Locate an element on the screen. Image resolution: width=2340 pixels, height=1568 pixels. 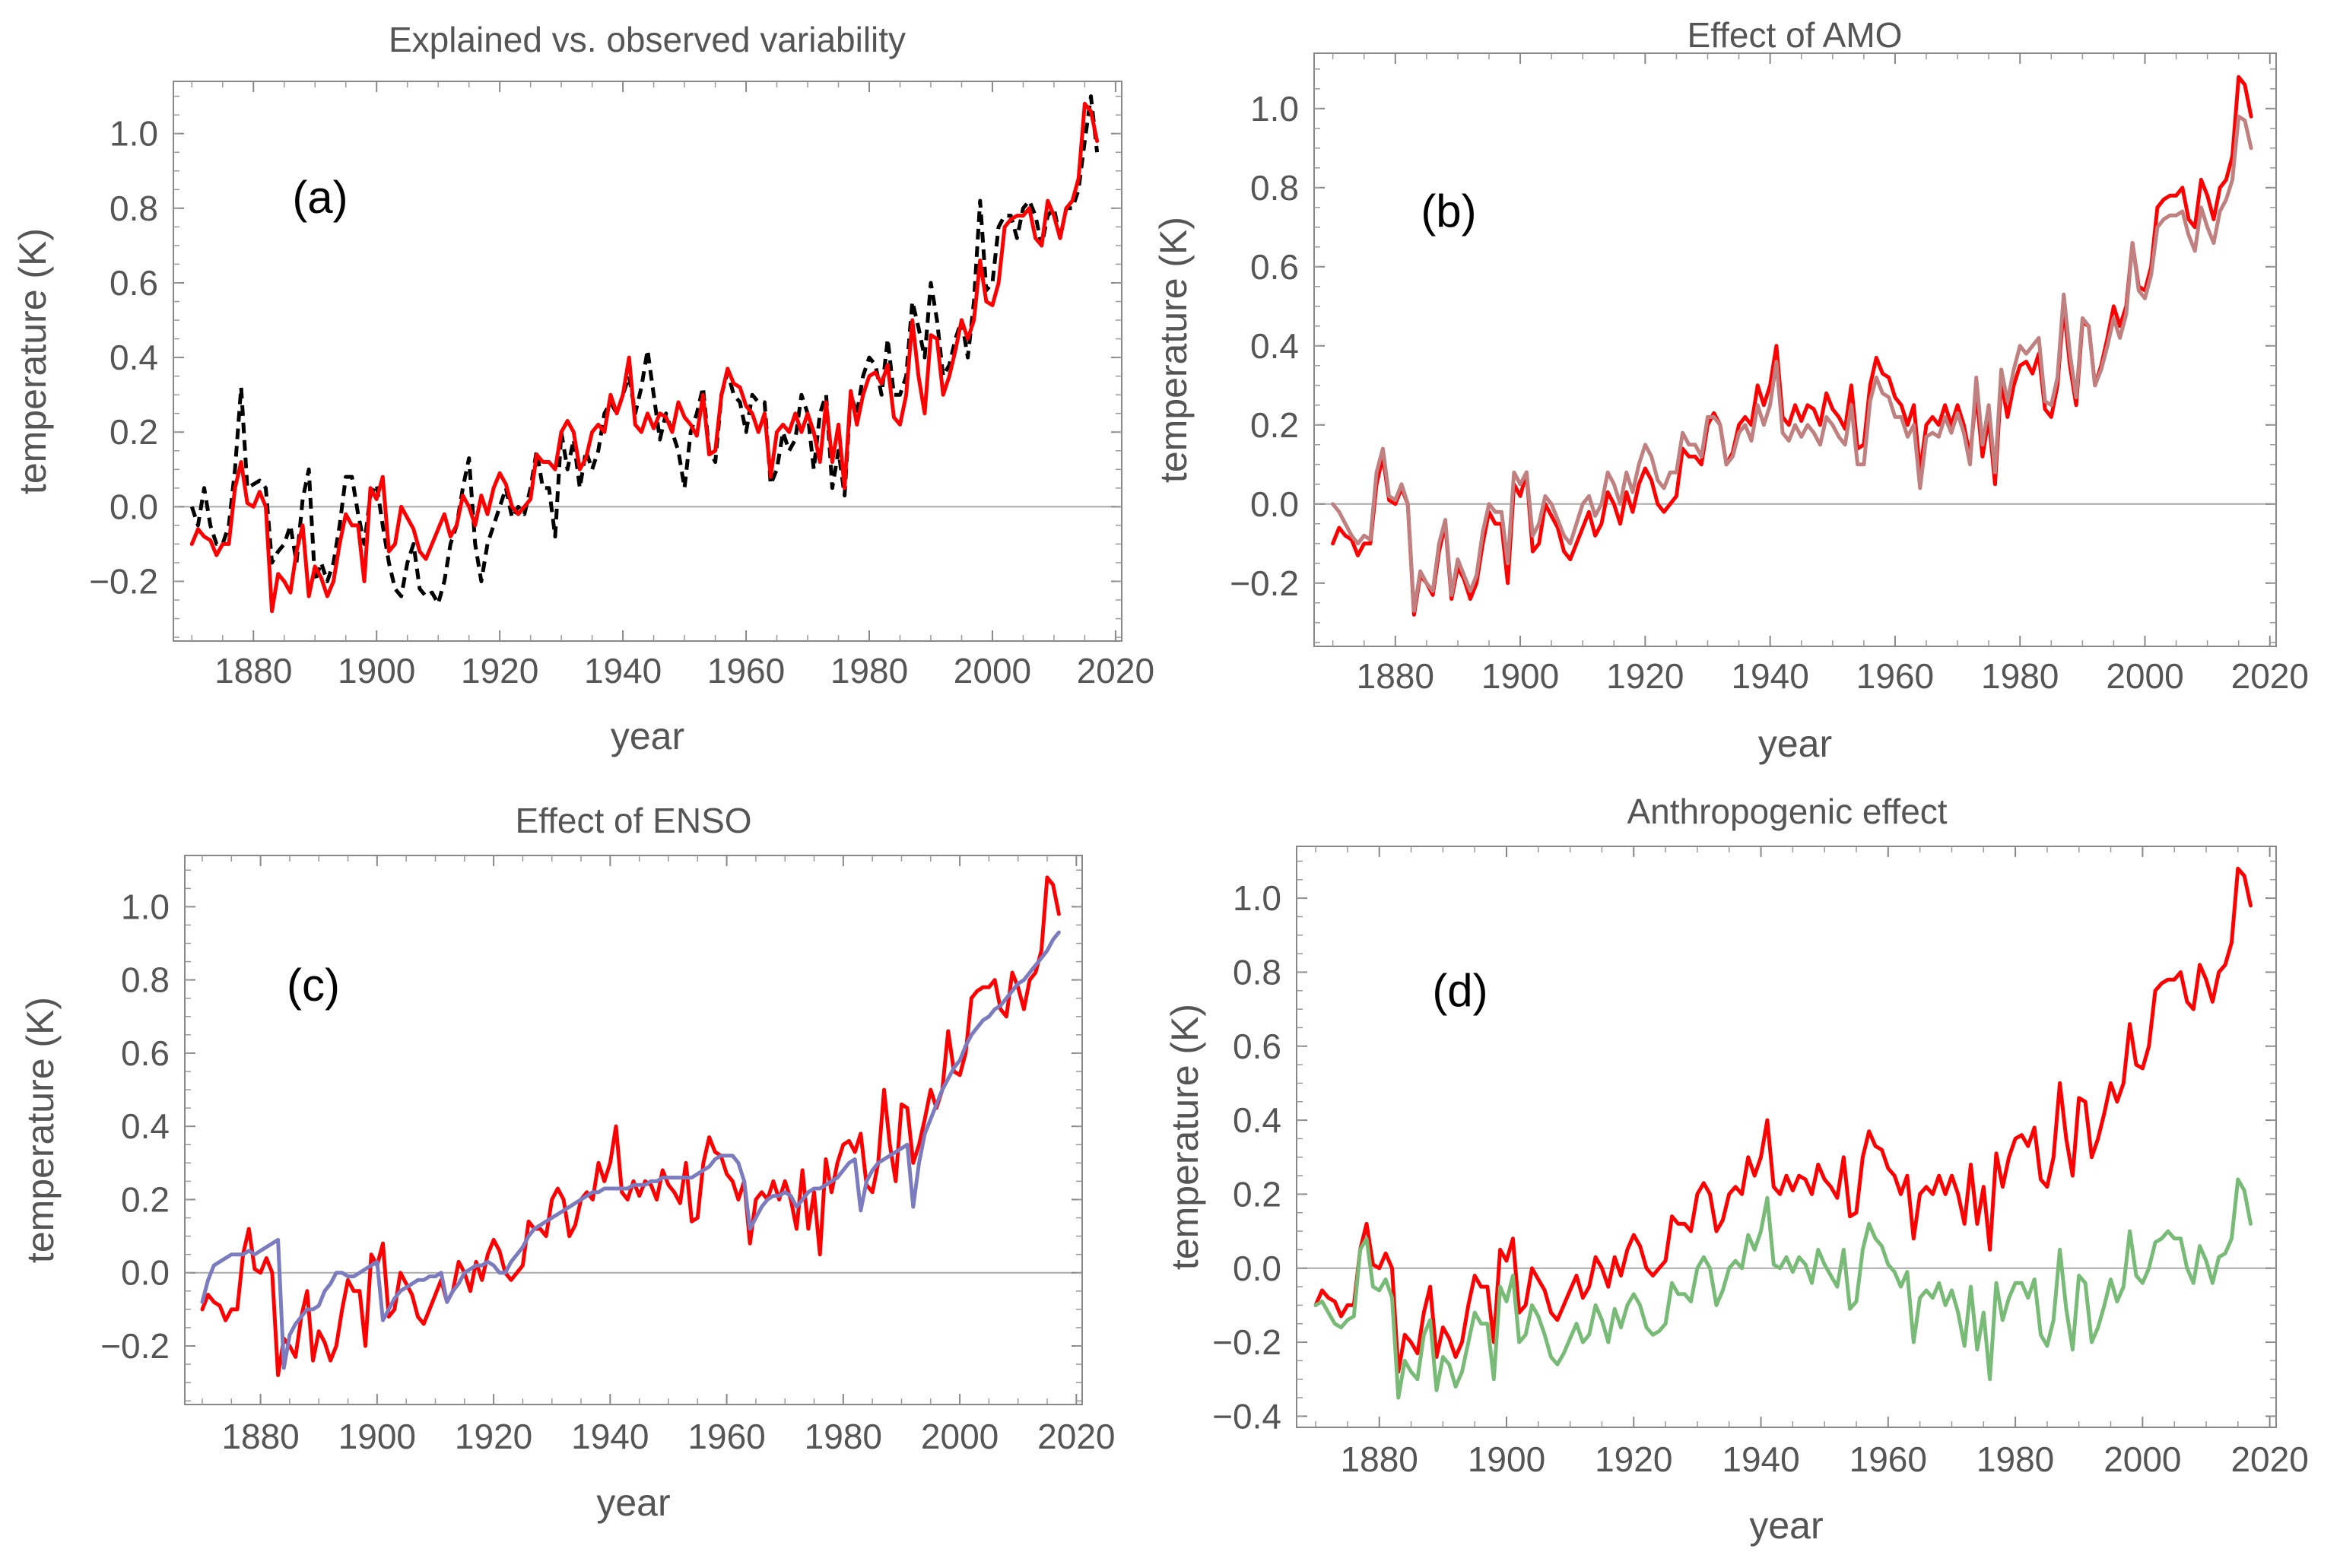
series-without-enso-line is located at coordinates (630, 1150).